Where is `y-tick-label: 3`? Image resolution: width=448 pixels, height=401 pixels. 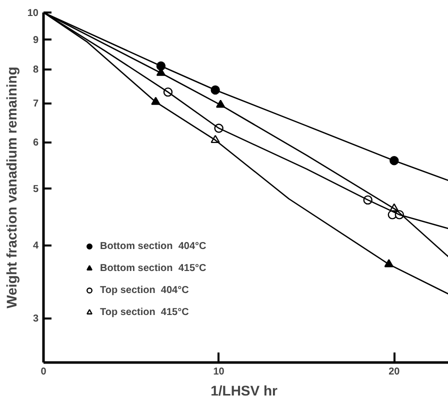
y-tick-label: 3 is located at coordinates (35, 319).